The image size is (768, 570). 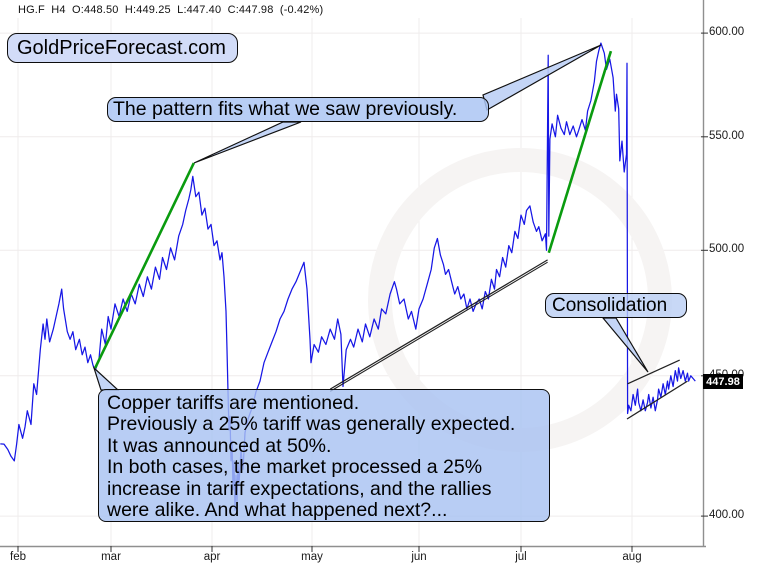 What do you see at coordinates (419, 557) in the screenshot?
I see `x-axis-label: jun` at bounding box center [419, 557].